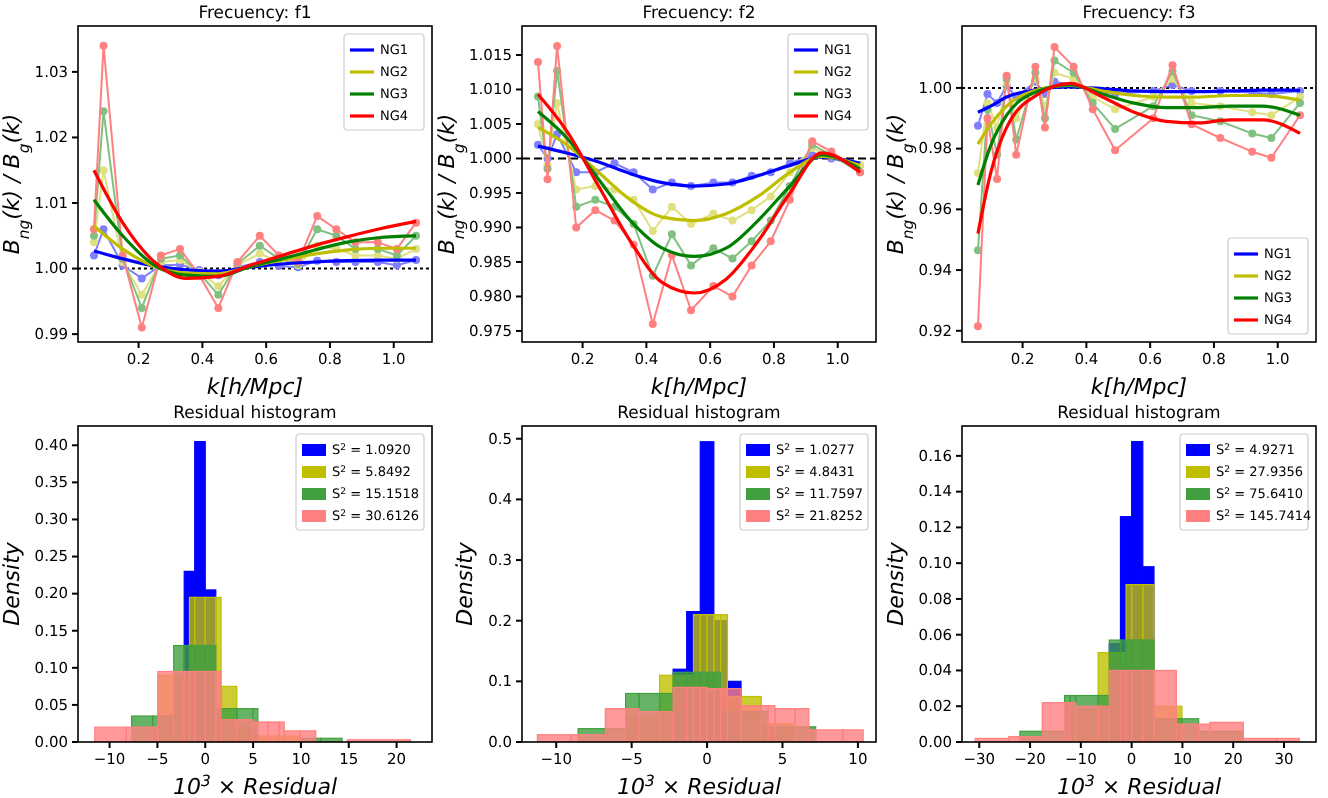 The image size is (1328, 798). What do you see at coordinates (1139, 14) in the screenshot?
I see `chart-title: Frecuency: f3` at bounding box center [1139, 14].